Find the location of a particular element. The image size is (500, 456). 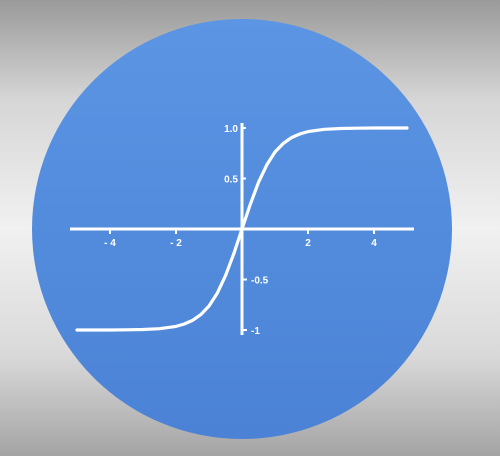

x-tick-label: - 2 is located at coordinates (176, 243).